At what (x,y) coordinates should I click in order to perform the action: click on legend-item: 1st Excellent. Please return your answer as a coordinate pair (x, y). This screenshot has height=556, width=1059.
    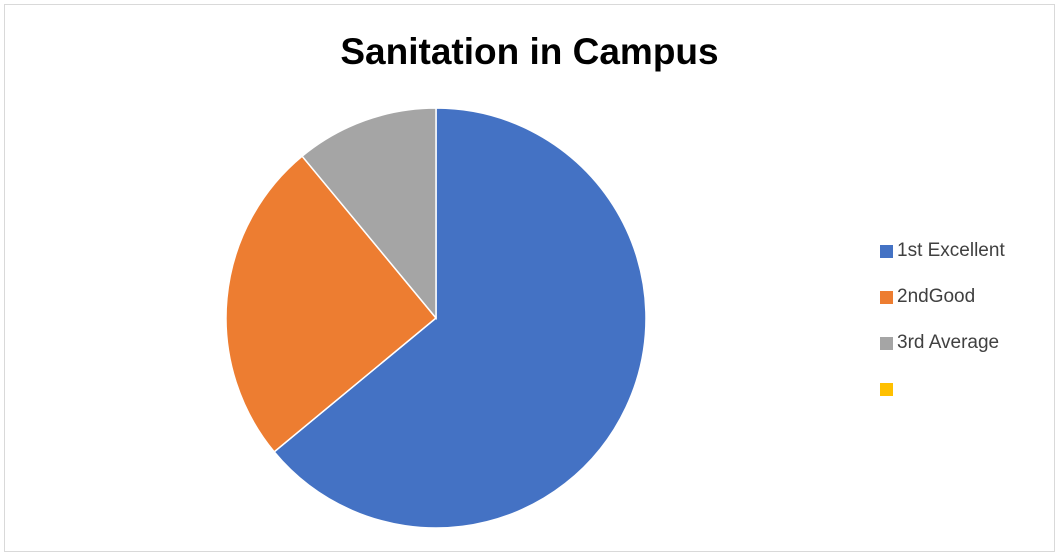
    Looking at the image, I should click on (965, 251).